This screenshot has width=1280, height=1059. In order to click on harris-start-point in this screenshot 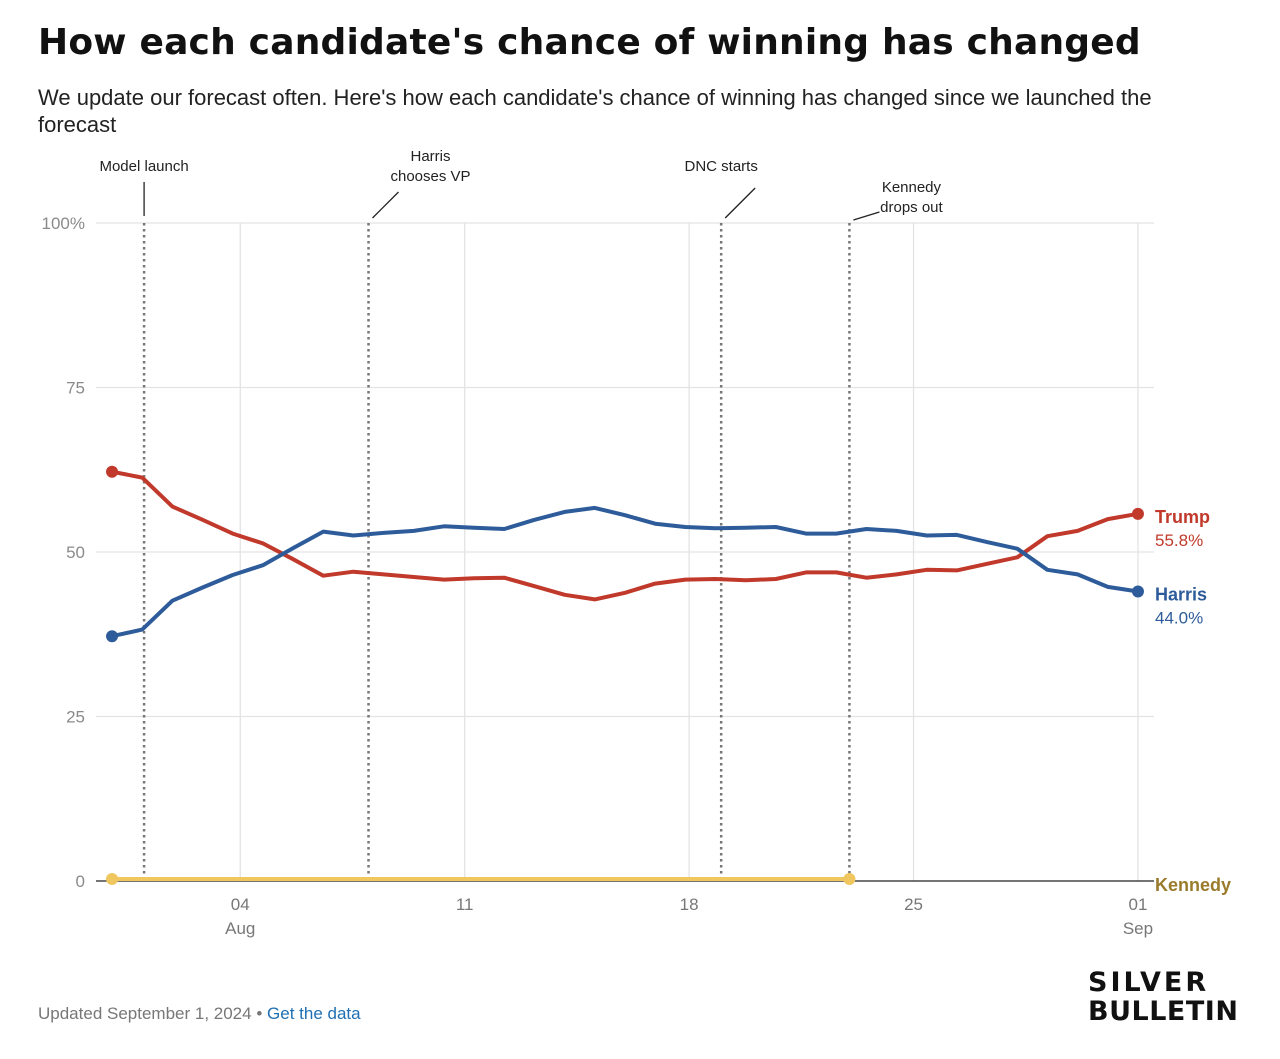, I will do `click(112, 636)`.